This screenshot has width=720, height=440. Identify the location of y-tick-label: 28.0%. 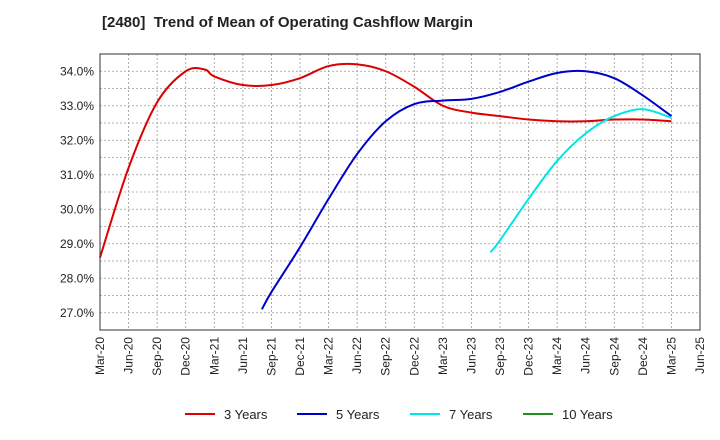
(77, 278).